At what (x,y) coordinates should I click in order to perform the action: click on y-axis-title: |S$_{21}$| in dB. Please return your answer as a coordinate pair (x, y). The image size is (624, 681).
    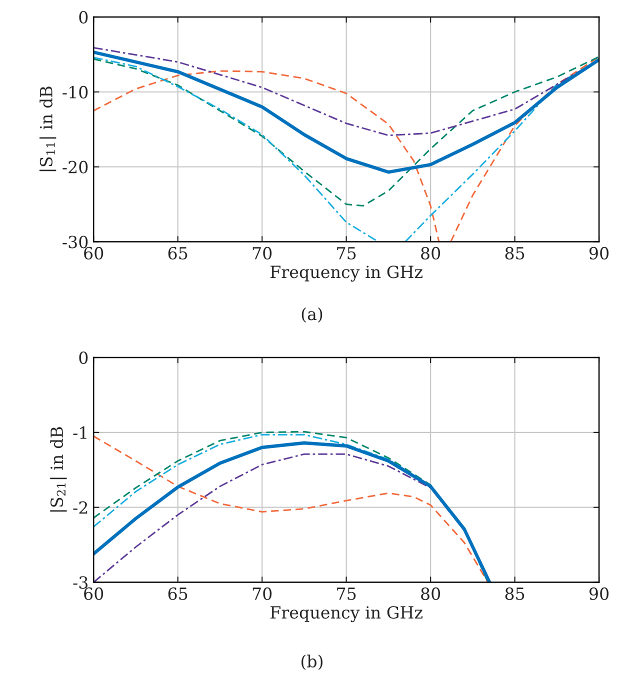
    Looking at the image, I should click on (58, 469).